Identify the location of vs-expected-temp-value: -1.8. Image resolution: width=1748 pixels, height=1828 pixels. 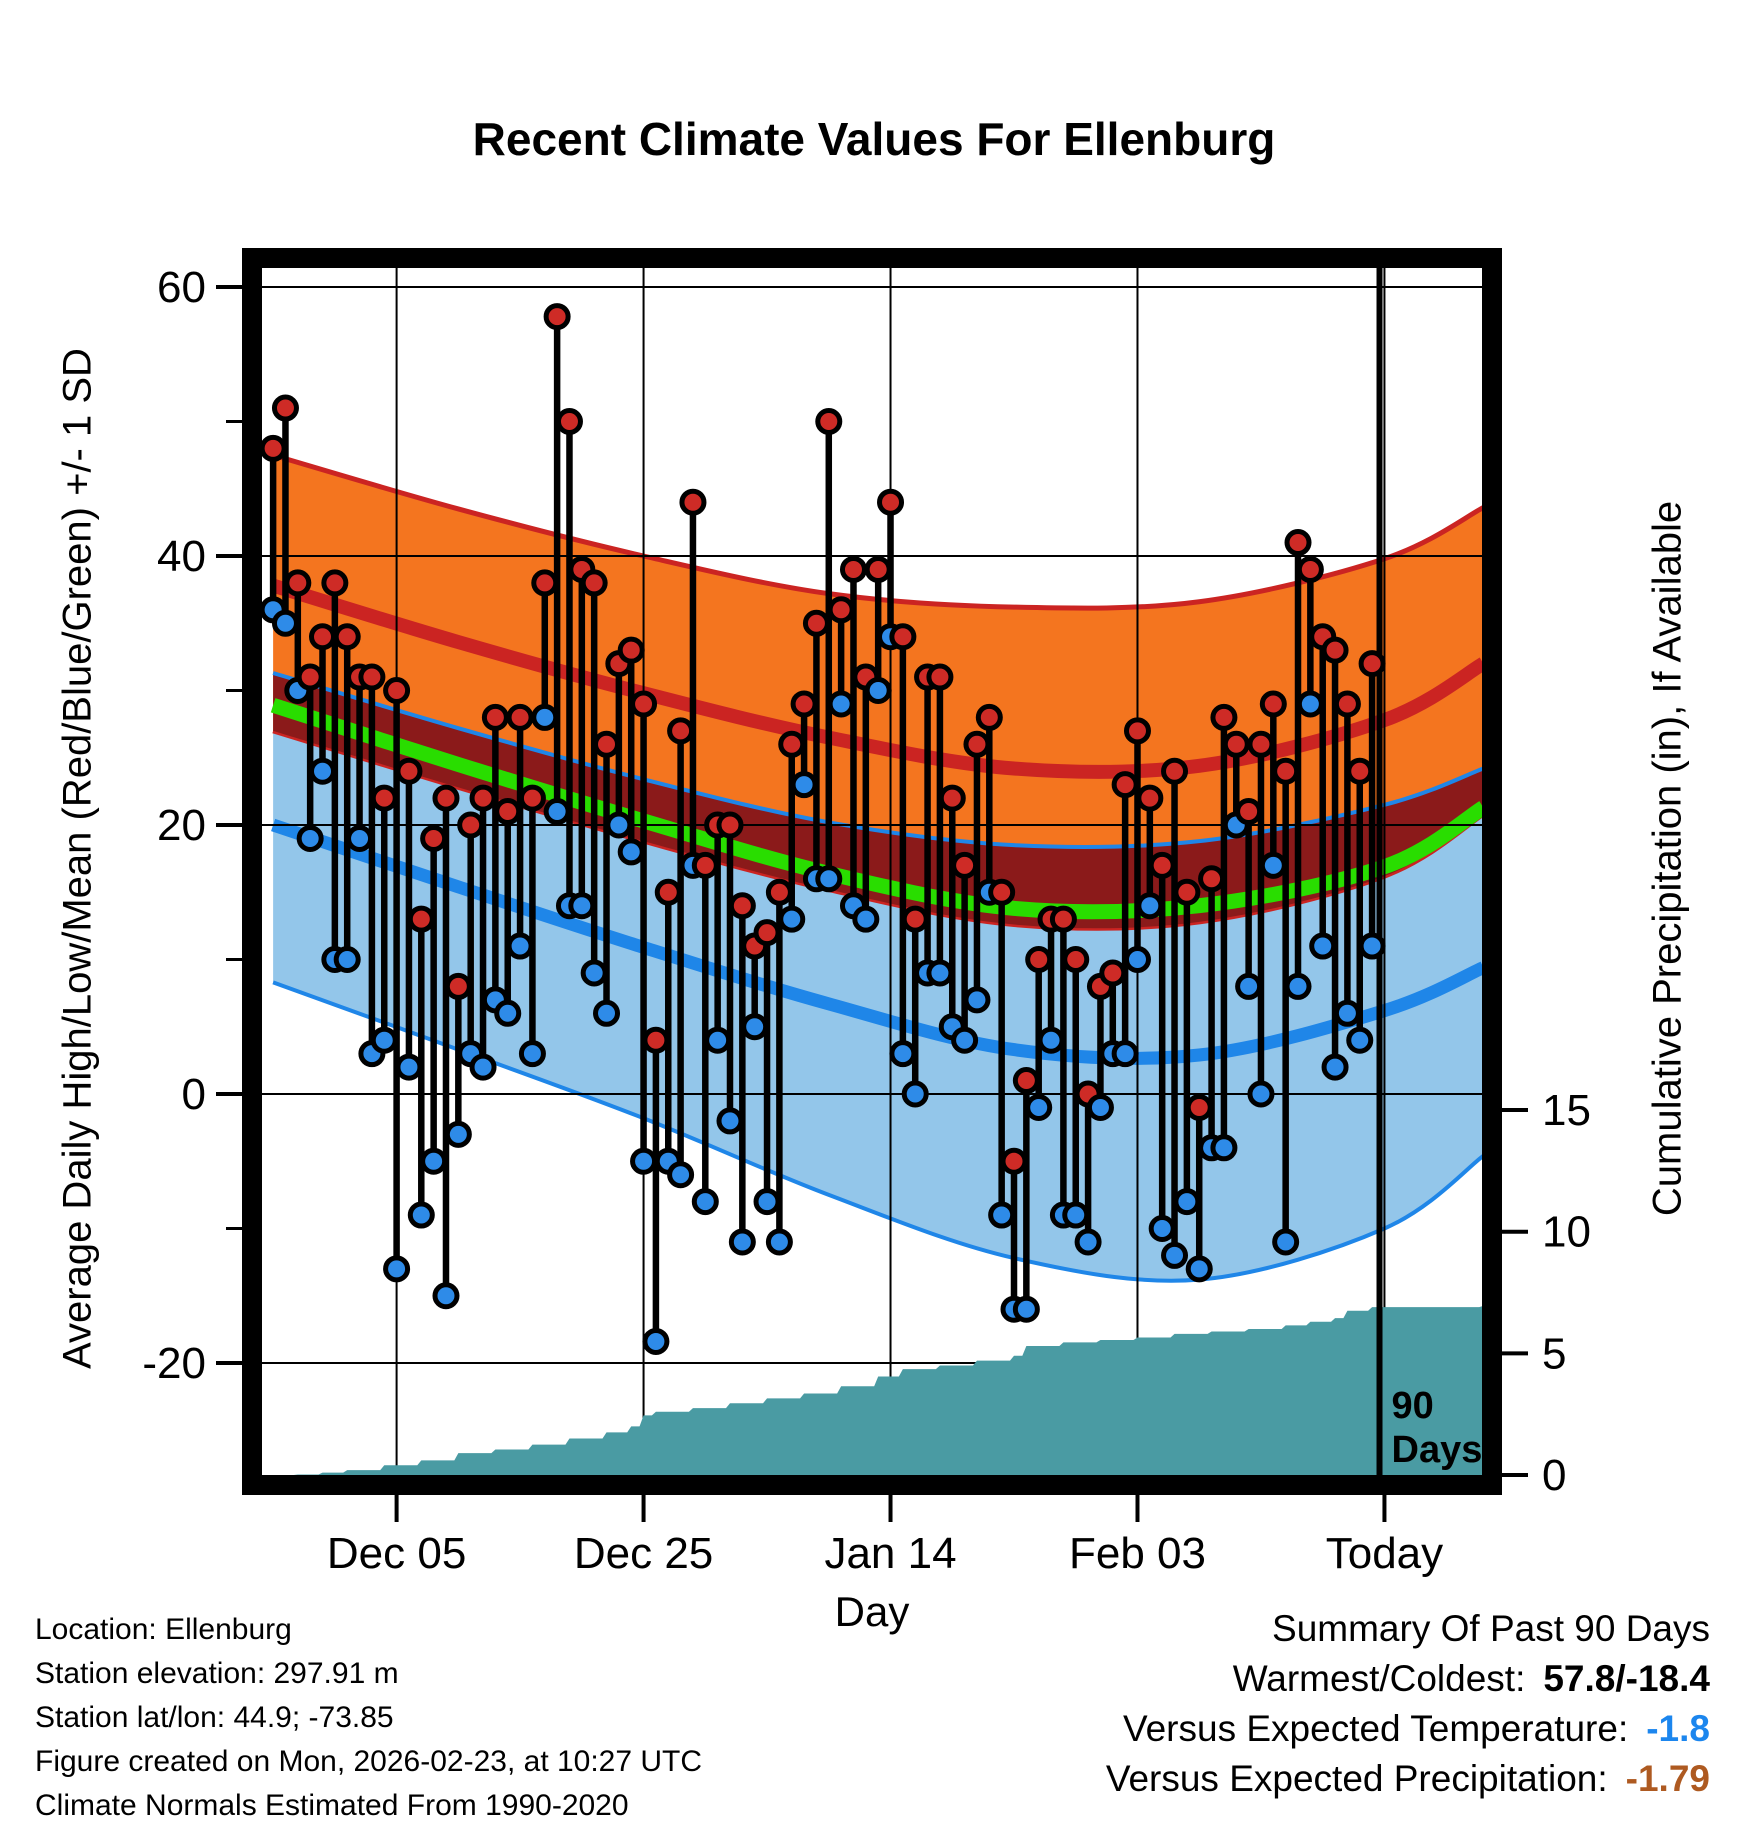
(1678, 1728).